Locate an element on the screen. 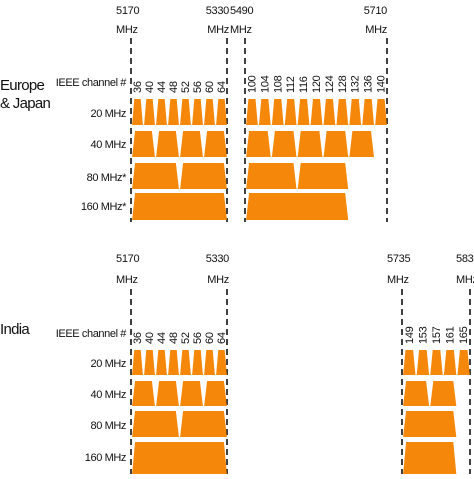  channel-number: 157 is located at coordinates (437, 335).